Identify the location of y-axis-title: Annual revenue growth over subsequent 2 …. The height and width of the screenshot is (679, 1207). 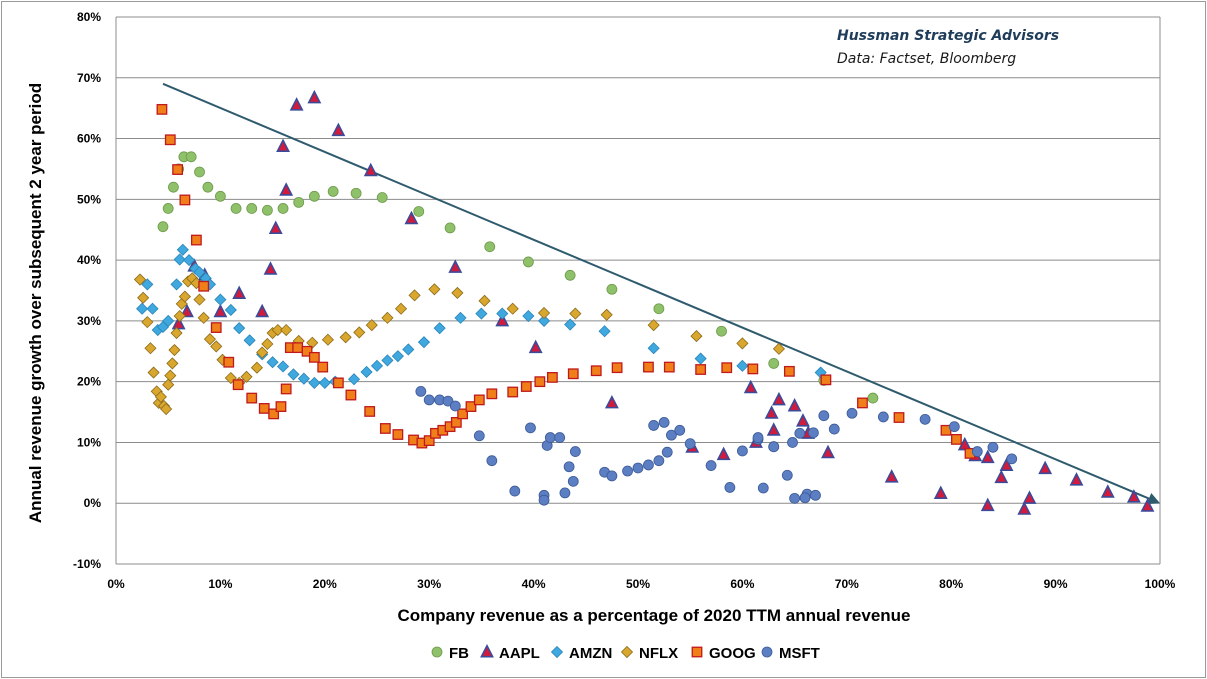
(35, 303).